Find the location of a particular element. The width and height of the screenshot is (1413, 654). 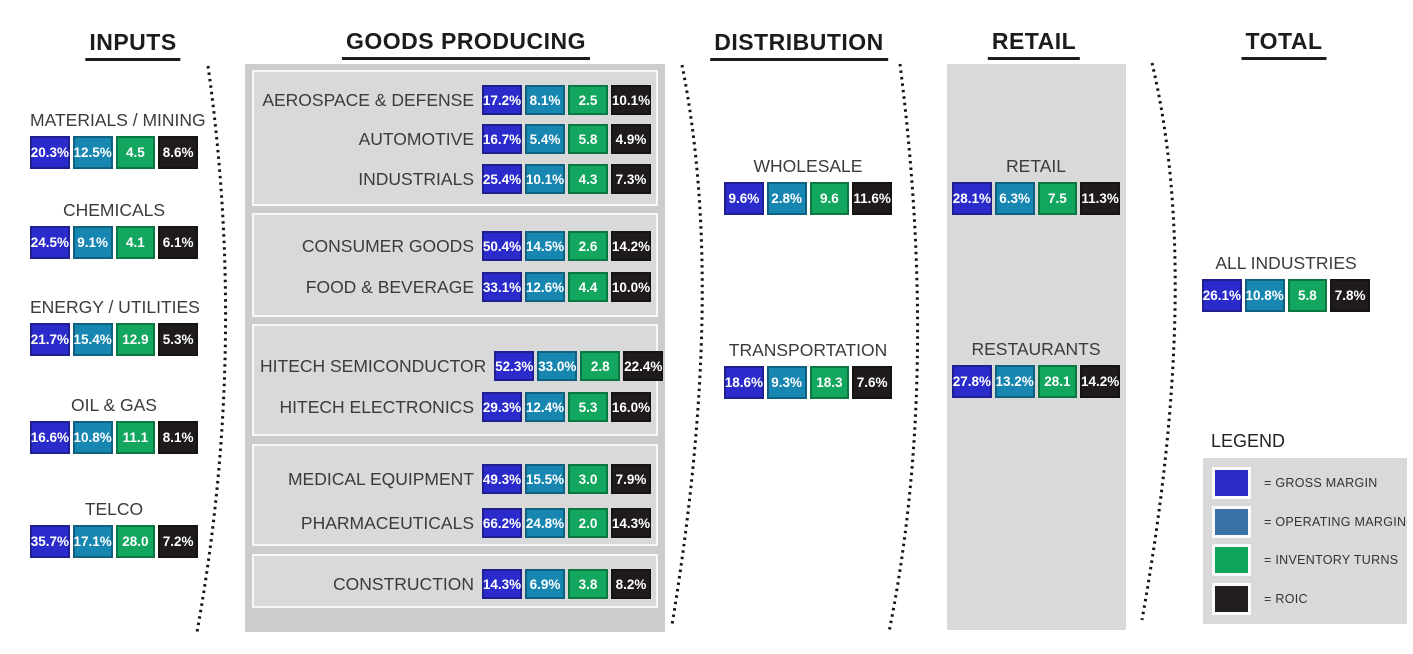

industry-block-materials-mining: MATERIALS / MINING 20.3% 12.5% 4.5 8.6% is located at coordinates (118, 138).